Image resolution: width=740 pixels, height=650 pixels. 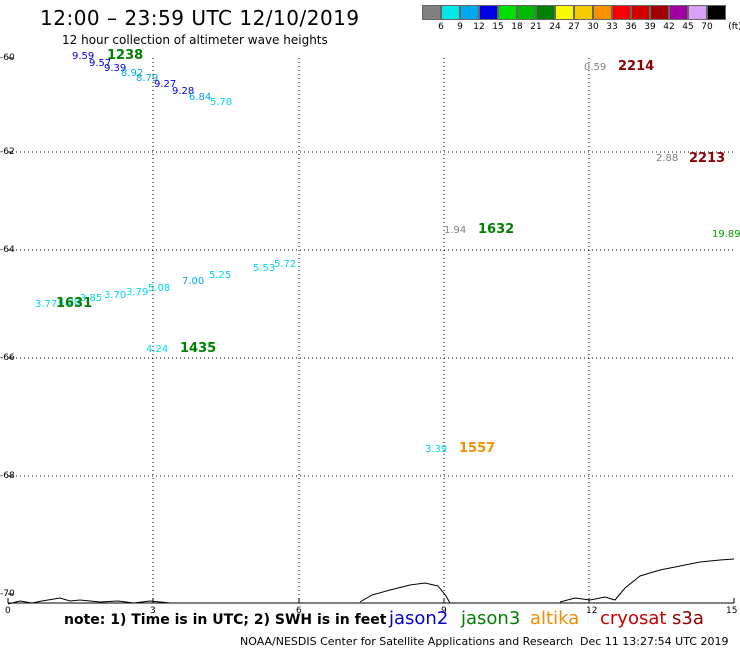 I want to click on lon-label: 12, so click(x=592, y=611).